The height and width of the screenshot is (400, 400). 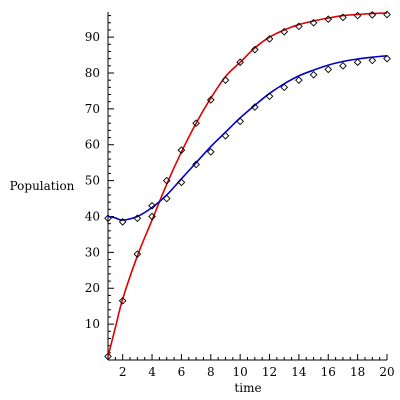 I want to click on y-tick-label: 90, so click(x=92, y=37).